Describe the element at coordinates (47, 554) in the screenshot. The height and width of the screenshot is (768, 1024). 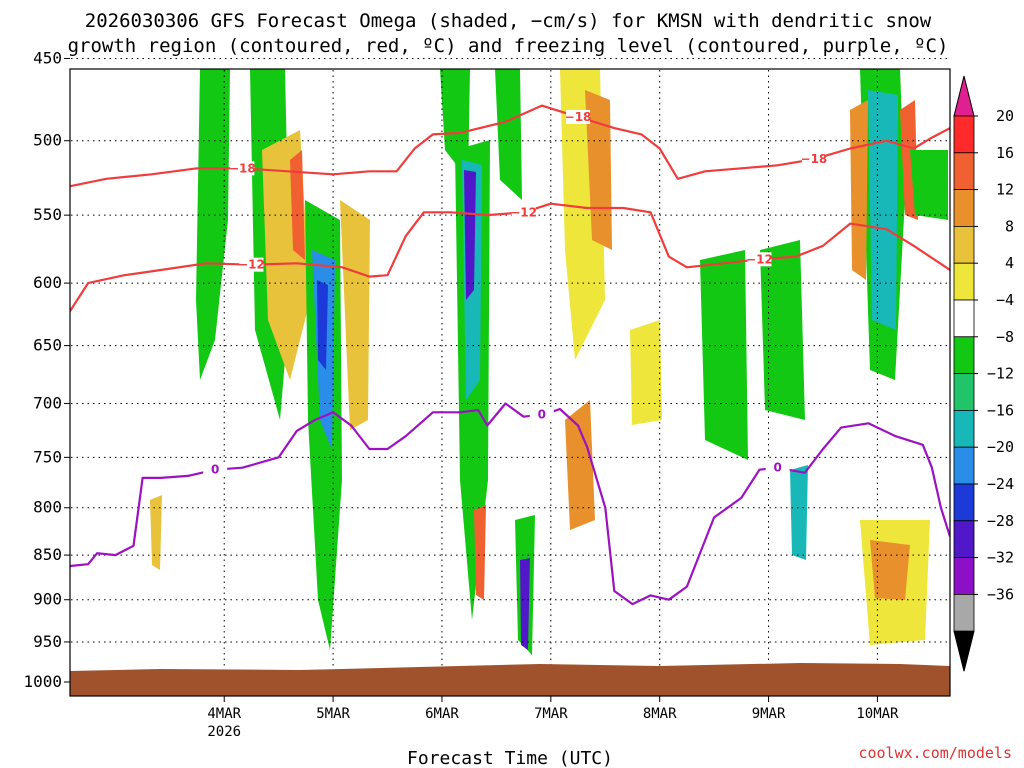
I see `y-tick-label: 850` at that location.